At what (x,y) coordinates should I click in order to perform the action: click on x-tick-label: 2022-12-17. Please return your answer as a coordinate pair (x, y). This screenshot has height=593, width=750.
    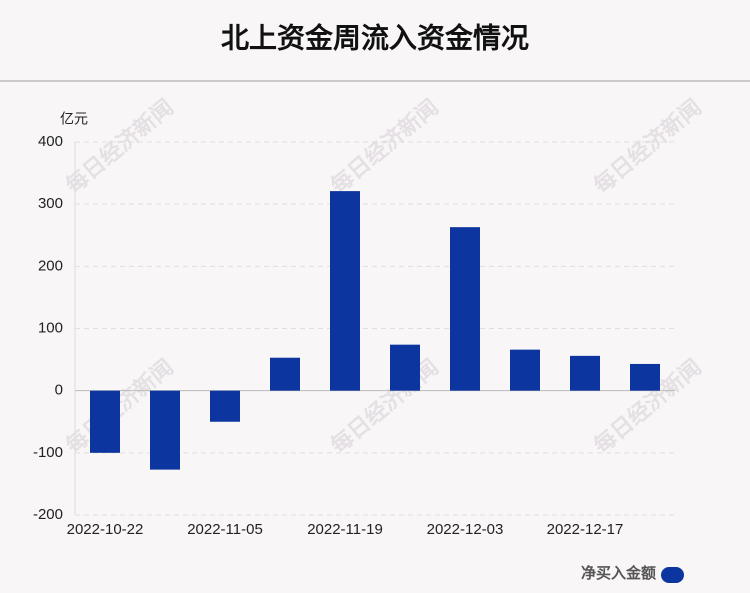
    Looking at the image, I should click on (585, 529).